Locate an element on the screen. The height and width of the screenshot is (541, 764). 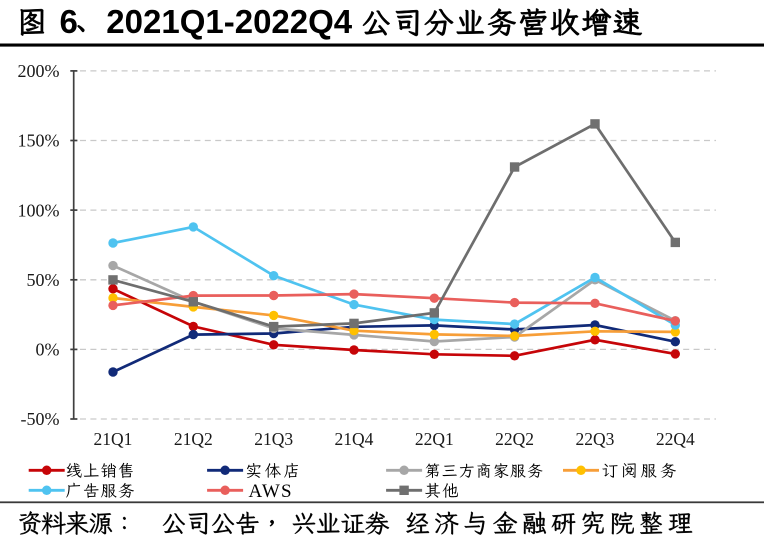
svg-text: -50% is located at coordinates (40, 419).